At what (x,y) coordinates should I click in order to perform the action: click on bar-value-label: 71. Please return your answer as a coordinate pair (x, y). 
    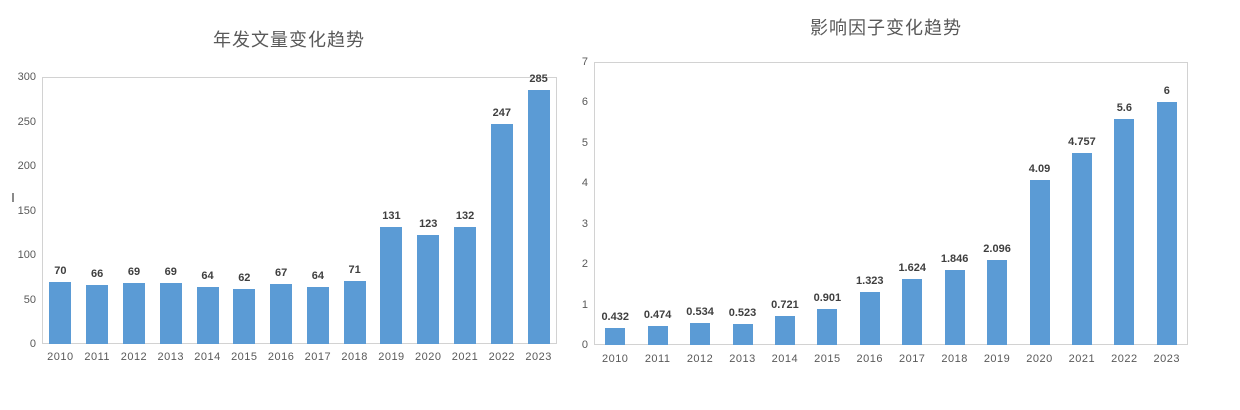
    Looking at the image, I should click on (354, 269).